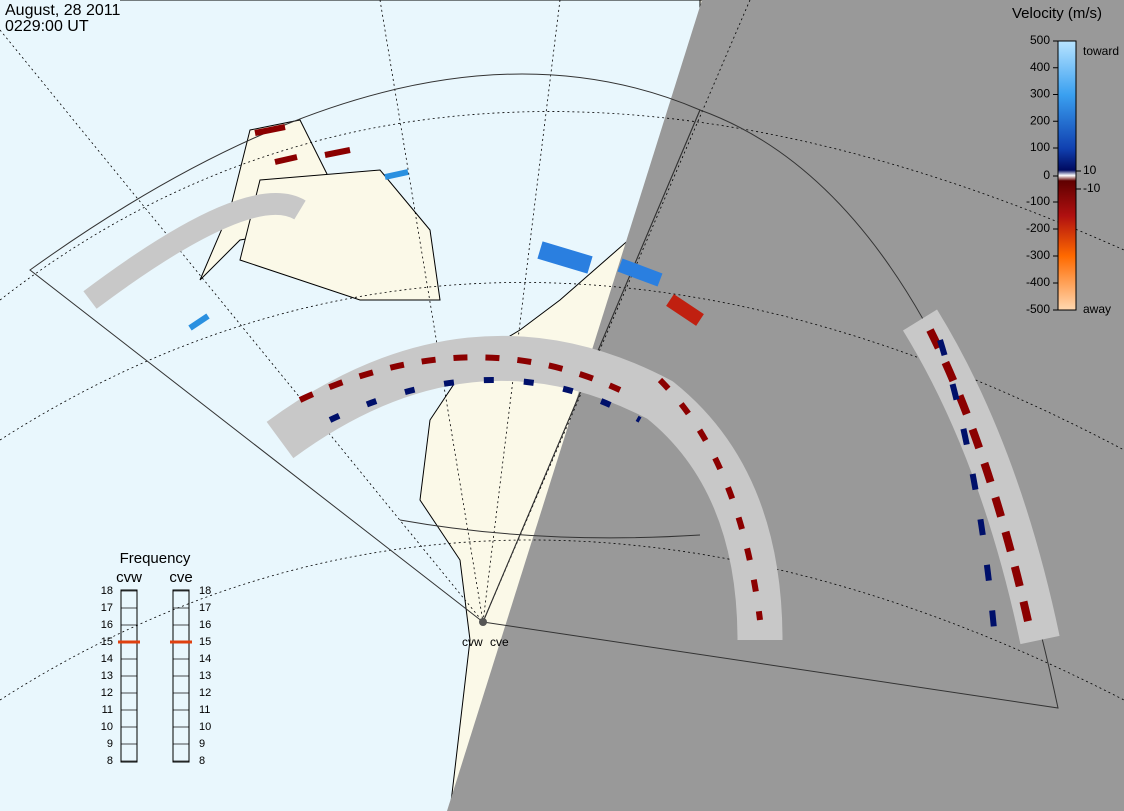 The height and width of the screenshot is (811, 1124). What do you see at coordinates (47, 26) in the screenshot?
I see `time: 0229:00 UT` at bounding box center [47, 26].